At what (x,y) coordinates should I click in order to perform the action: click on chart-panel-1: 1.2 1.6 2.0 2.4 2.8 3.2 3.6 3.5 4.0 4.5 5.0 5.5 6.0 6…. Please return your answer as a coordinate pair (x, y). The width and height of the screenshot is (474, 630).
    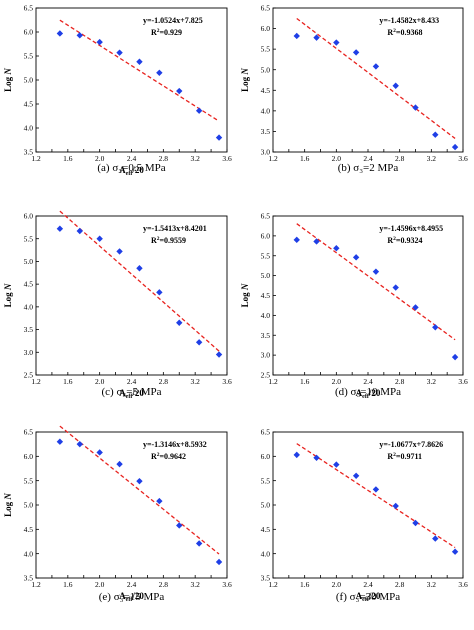
    Looking at the image, I should click on (117, 90).